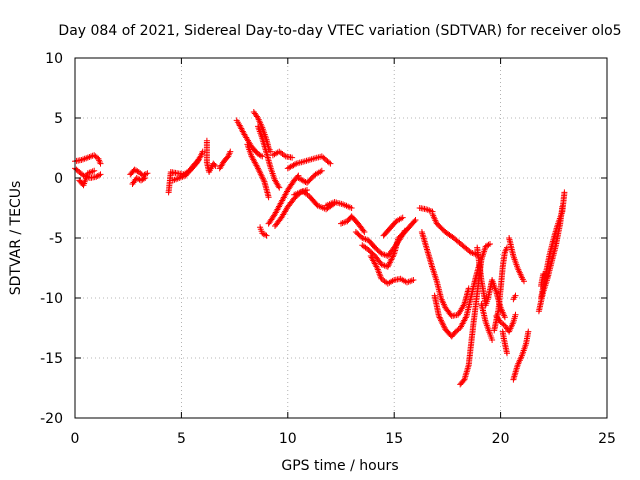 The image size is (640, 480). I want to click on series-track-j, so click(249, 138).